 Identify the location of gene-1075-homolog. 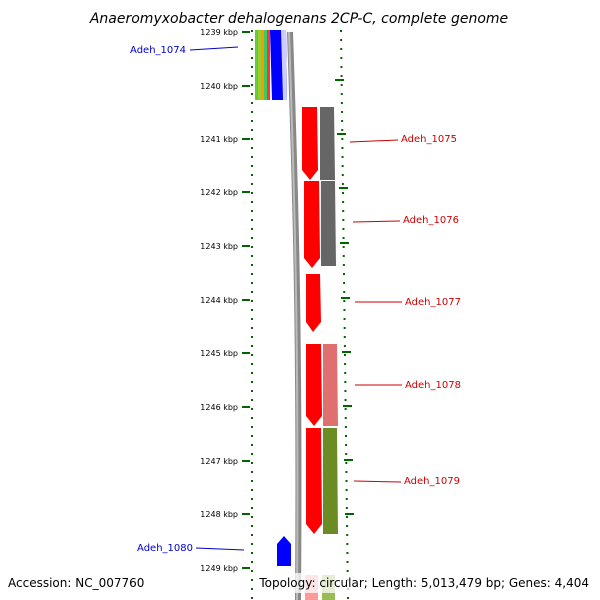
(327, 143).